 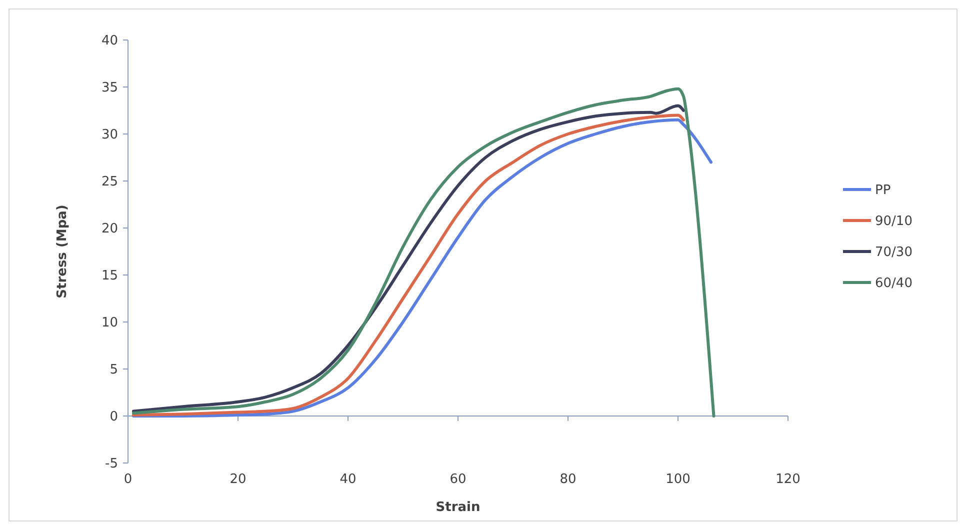 I want to click on y-tick-label: 35, so click(x=109, y=88).